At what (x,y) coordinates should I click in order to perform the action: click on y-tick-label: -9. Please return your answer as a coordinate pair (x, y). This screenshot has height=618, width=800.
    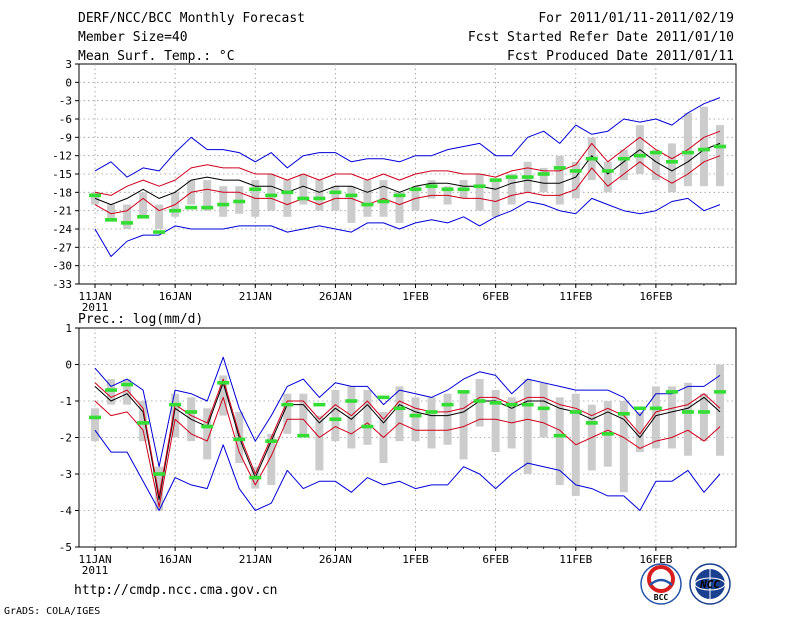
    Looking at the image, I should click on (65, 137).